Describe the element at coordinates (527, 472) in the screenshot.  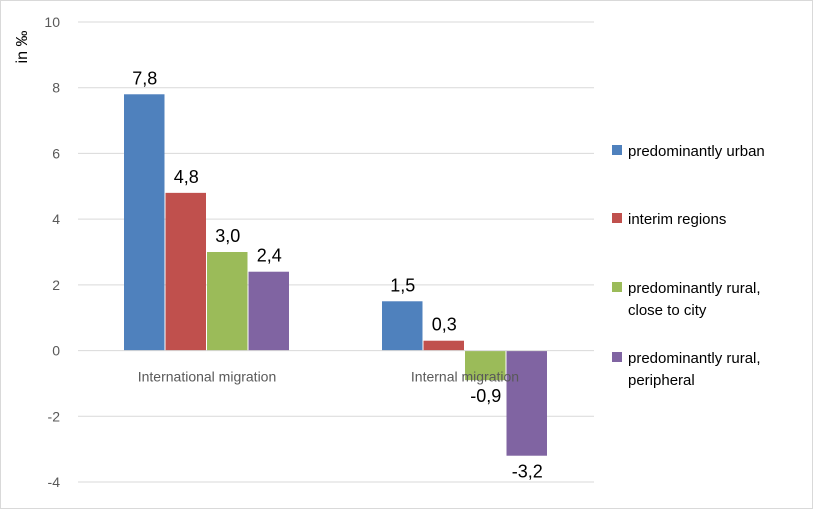
I see `data-label: -3,2` at that location.